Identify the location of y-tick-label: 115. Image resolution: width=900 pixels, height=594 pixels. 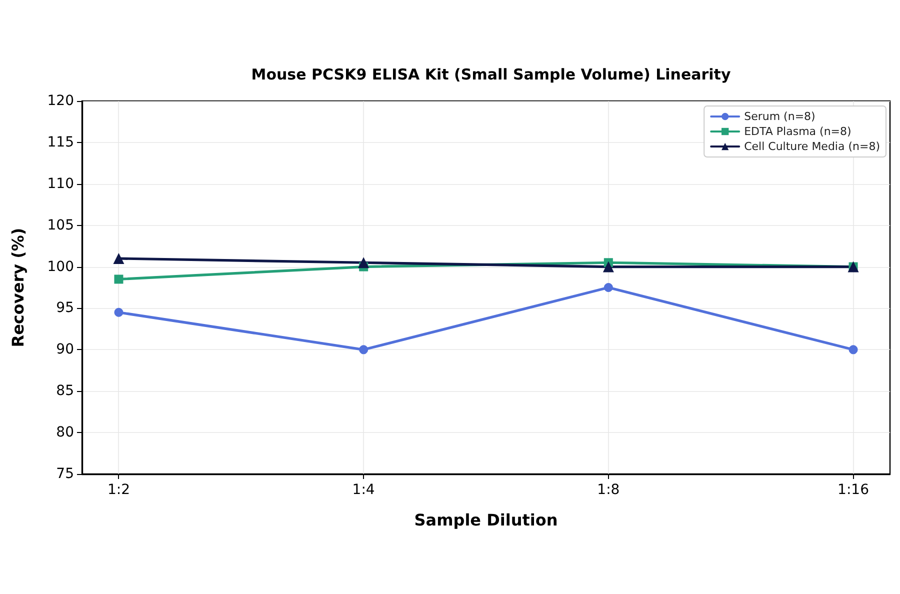
(60, 142).